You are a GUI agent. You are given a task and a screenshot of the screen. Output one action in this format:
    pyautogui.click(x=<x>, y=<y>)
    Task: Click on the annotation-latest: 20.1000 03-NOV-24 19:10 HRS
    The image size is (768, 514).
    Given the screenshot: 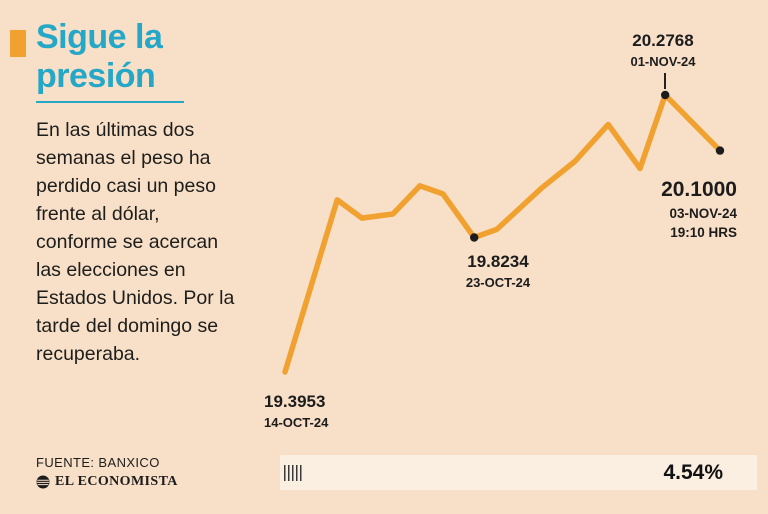 What is the action you would take?
    pyautogui.click(x=699, y=209)
    